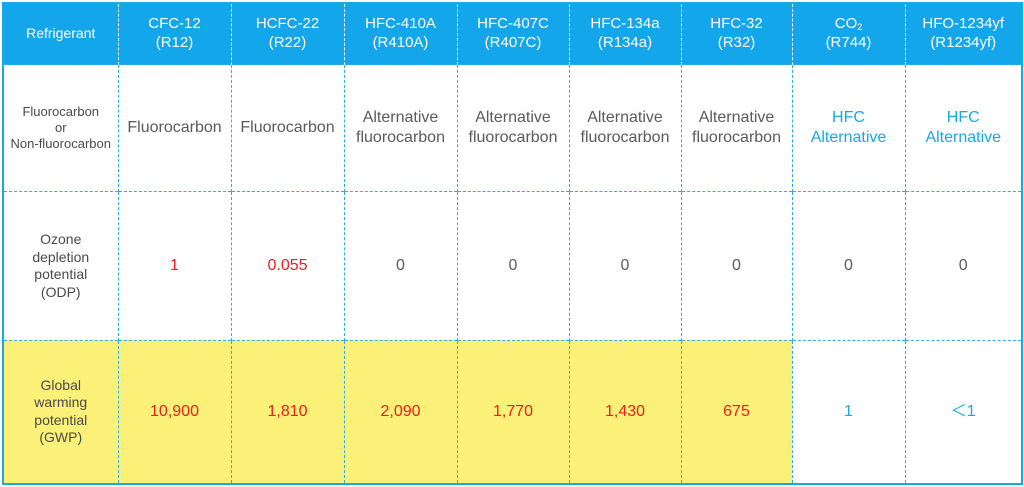 Image resolution: width=1024 pixels, height=487 pixels. What do you see at coordinates (736, 24) in the screenshot?
I see `column-name: HFC-32` at bounding box center [736, 24].